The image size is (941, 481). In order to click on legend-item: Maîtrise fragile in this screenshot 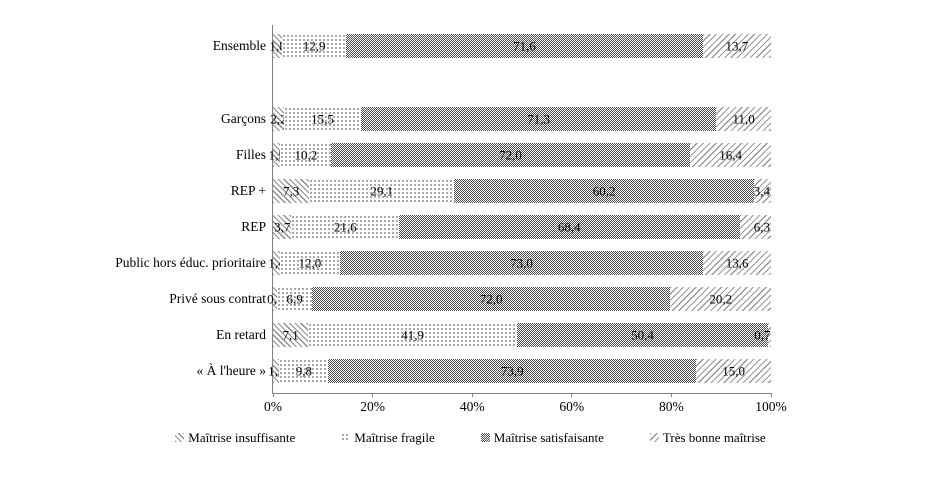, I will do `click(388, 437)`.